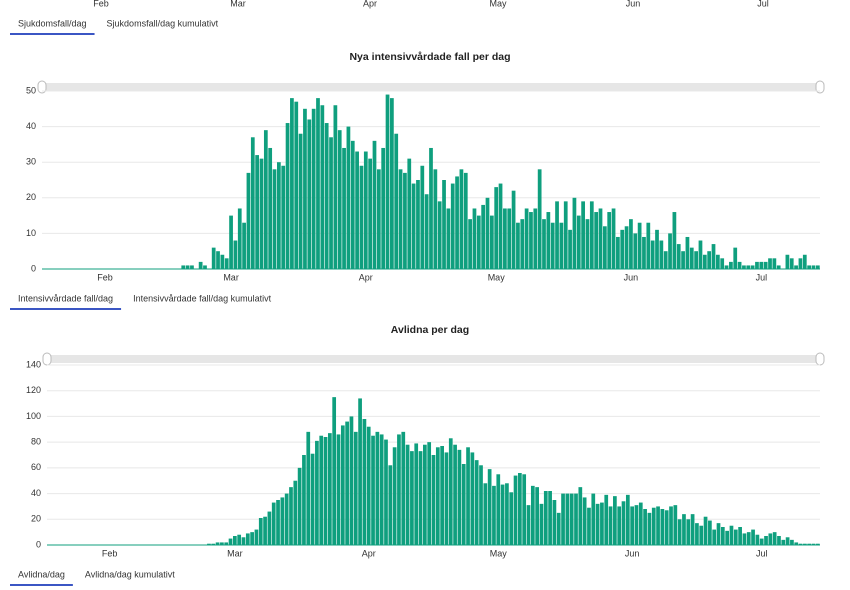 The height and width of the screenshot is (590, 850). What do you see at coordinates (433, 359) in the screenshot?
I see `scrollbar` at bounding box center [433, 359].